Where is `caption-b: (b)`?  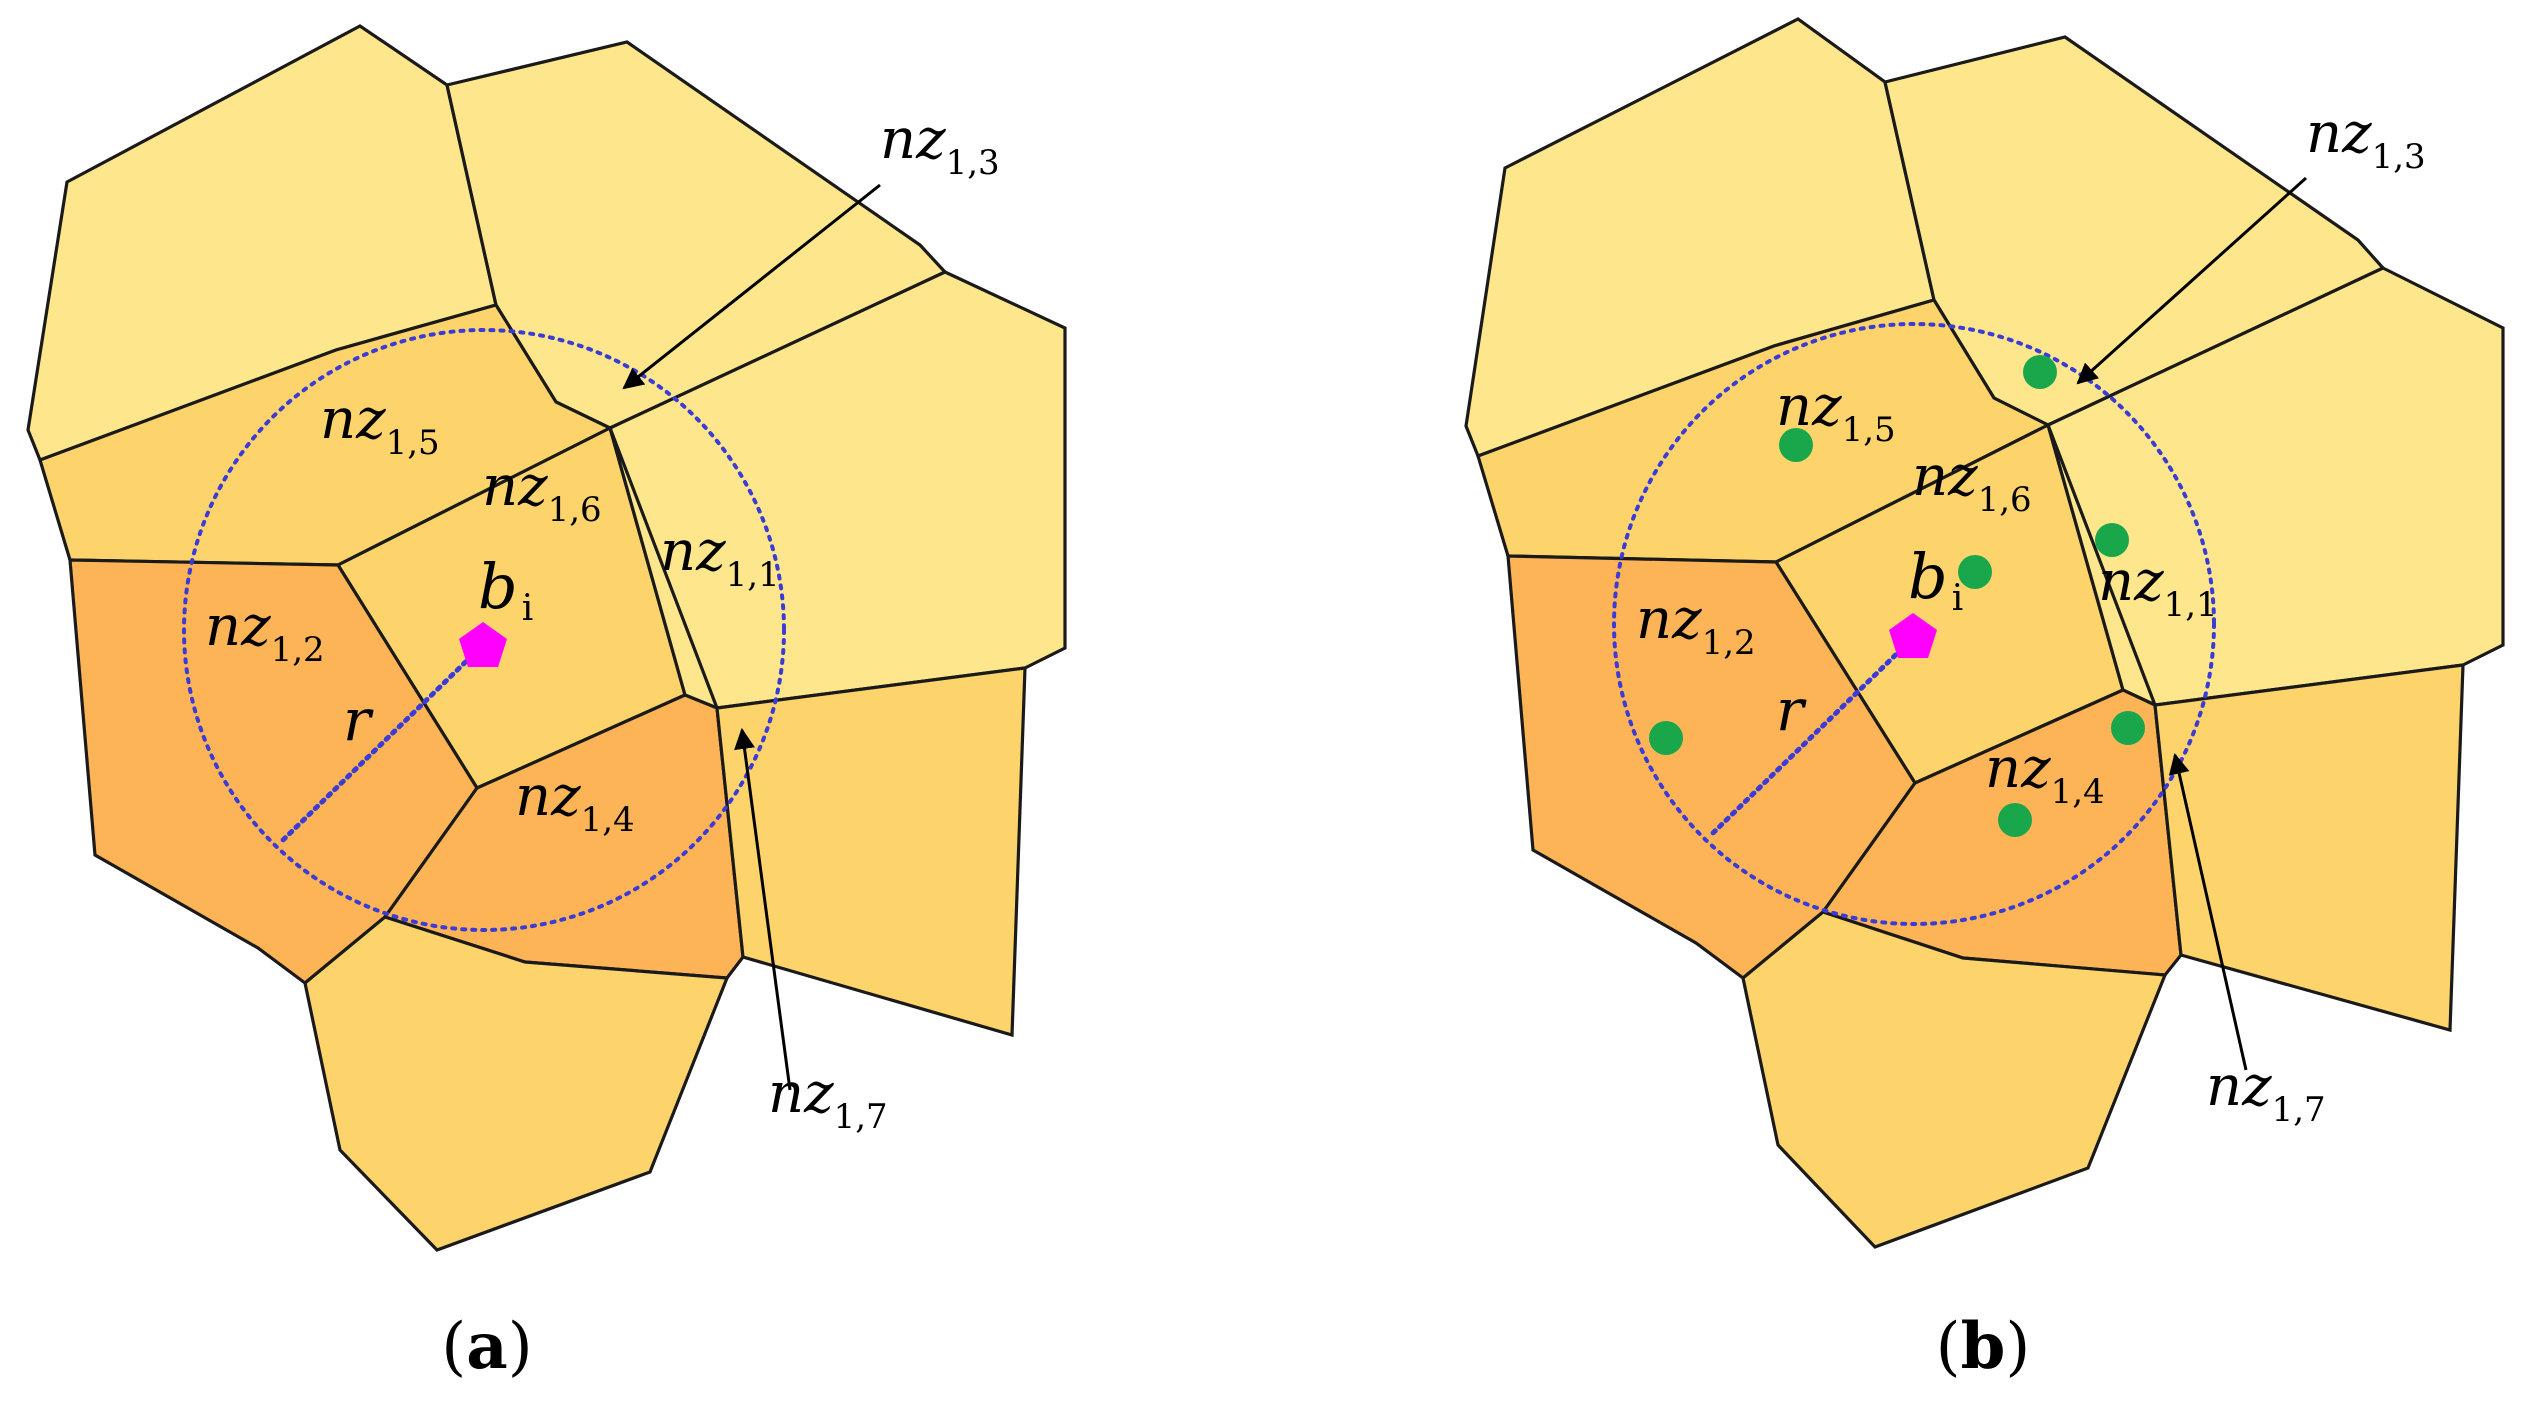 caption-b: (b) is located at coordinates (1983, 1346).